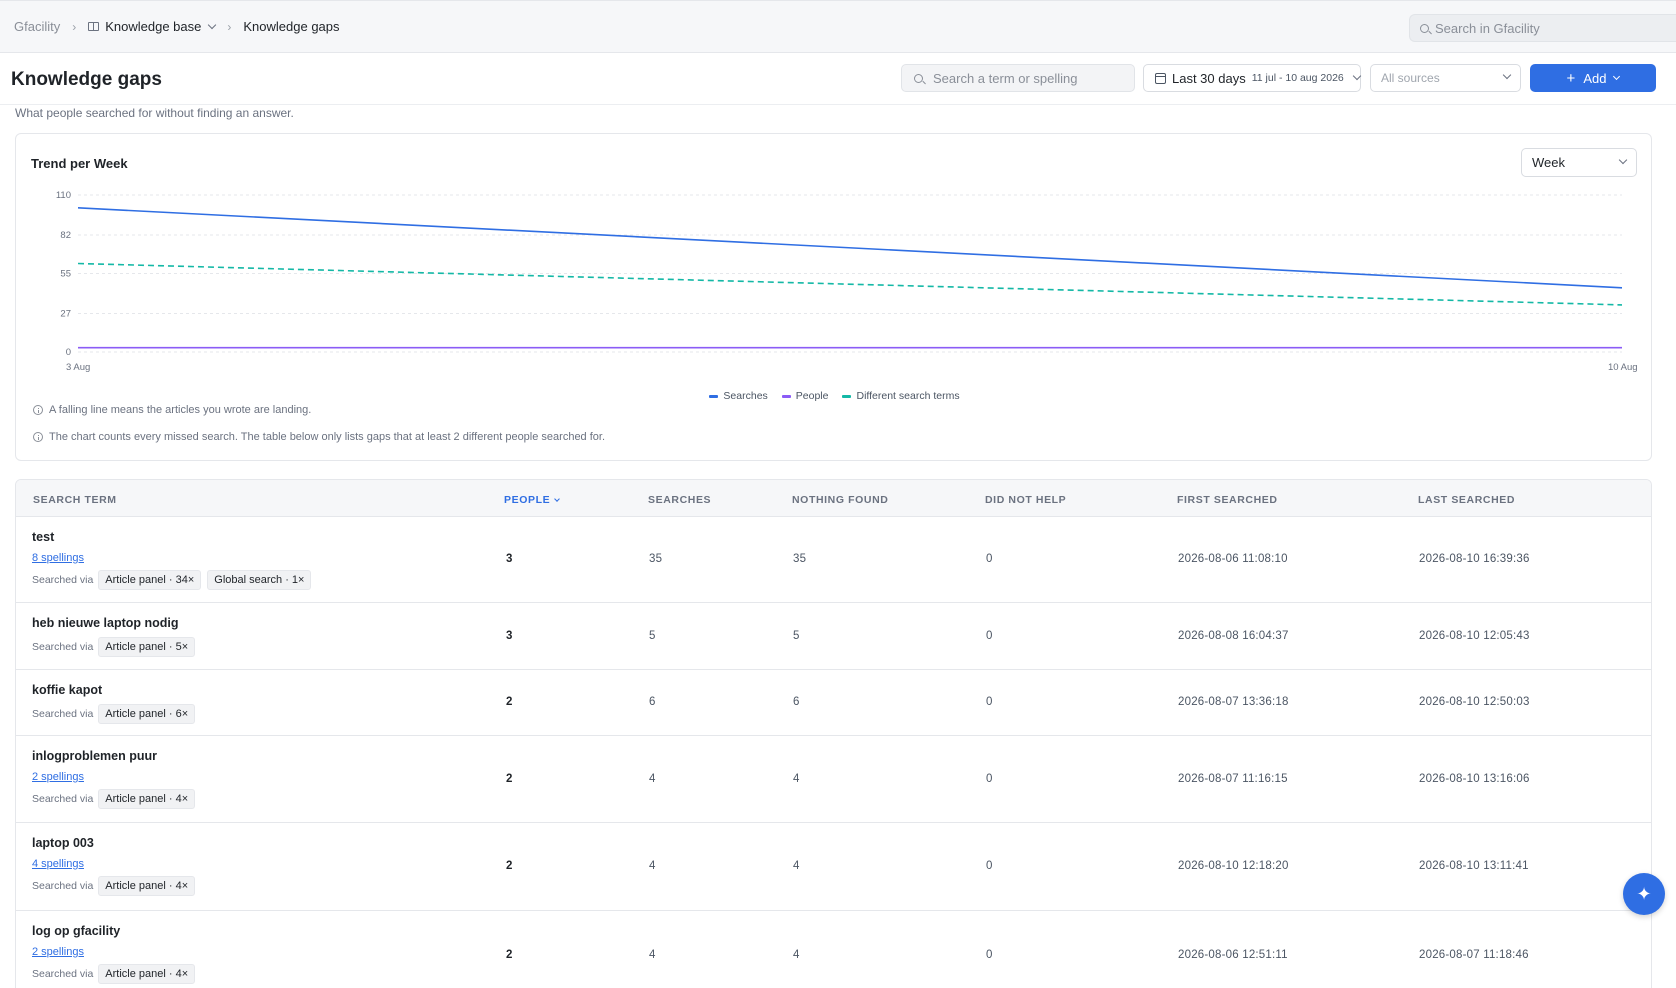  What do you see at coordinates (259, 580) in the screenshot?
I see `source-chip: Global search · 1×` at bounding box center [259, 580].